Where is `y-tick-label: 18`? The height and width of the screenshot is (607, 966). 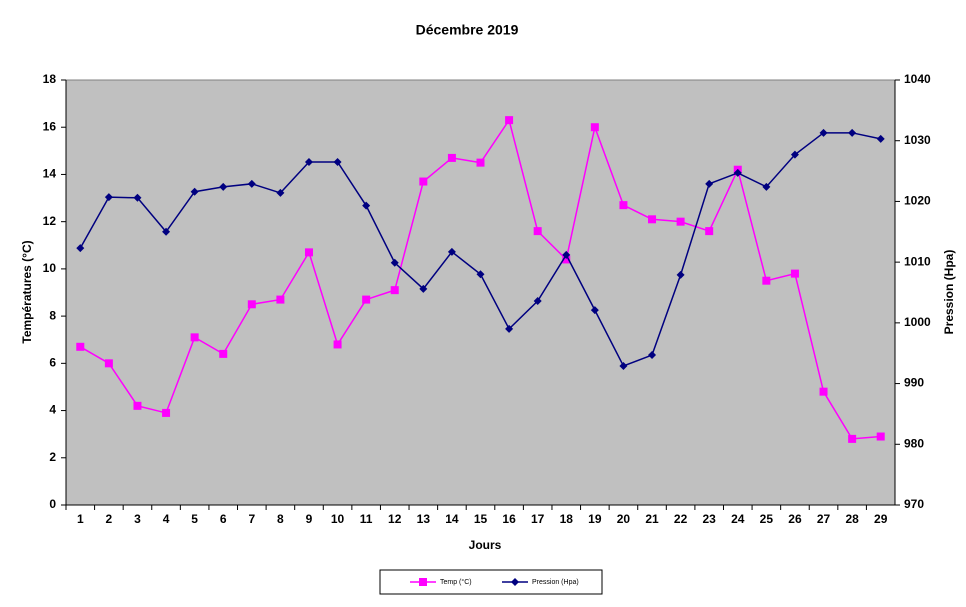 y-tick-label: 18 is located at coordinates (50, 79).